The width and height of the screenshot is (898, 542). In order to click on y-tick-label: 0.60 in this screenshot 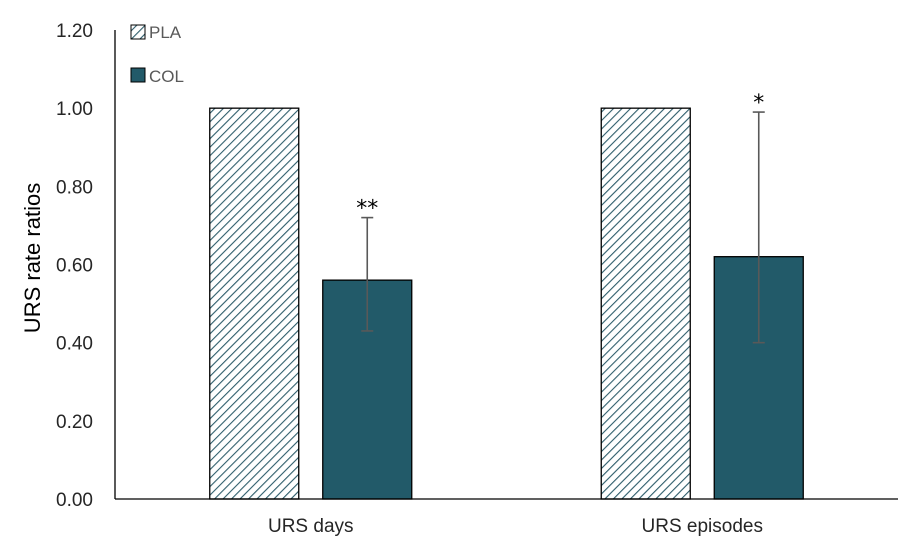, I will do `click(74, 266)`.